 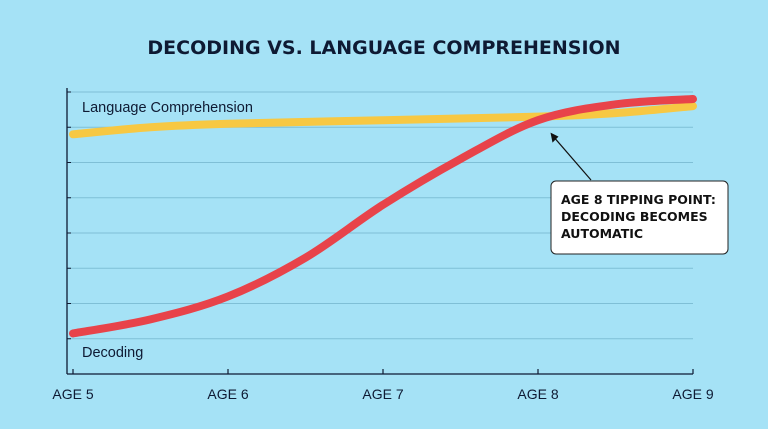 I want to click on x-tick-label: AGE 7, so click(x=382, y=394).